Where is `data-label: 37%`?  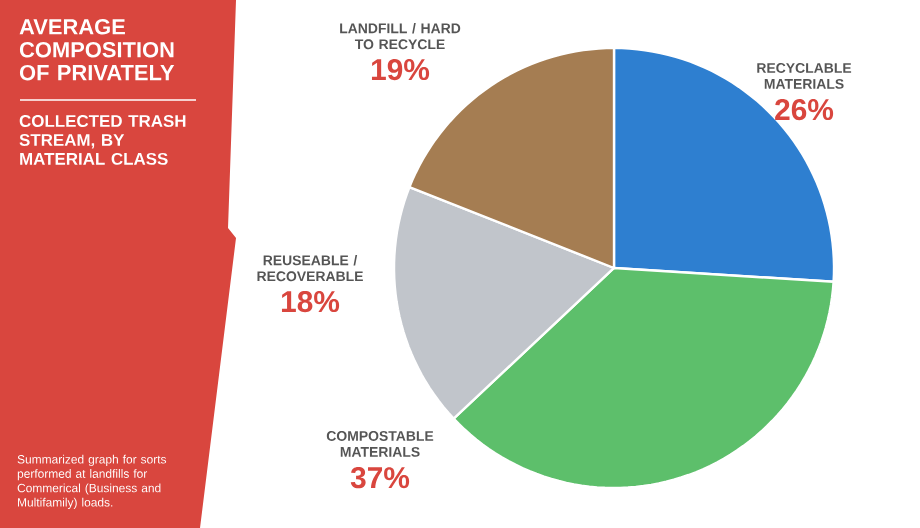 data-label: 37% is located at coordinates (380, 478).